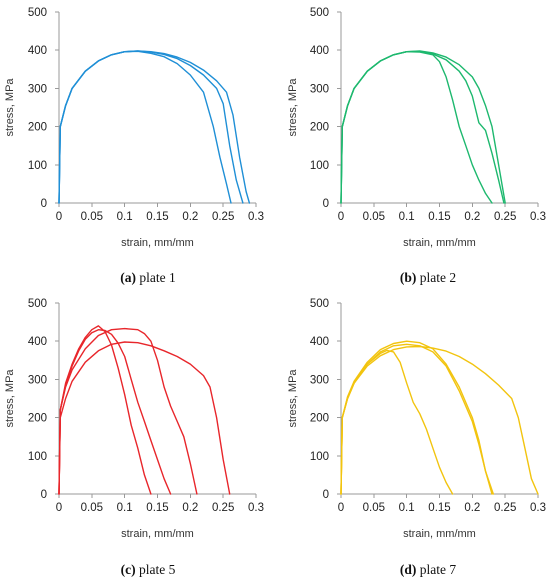  I want to click on caption-tag: (b), so click(408, 277).